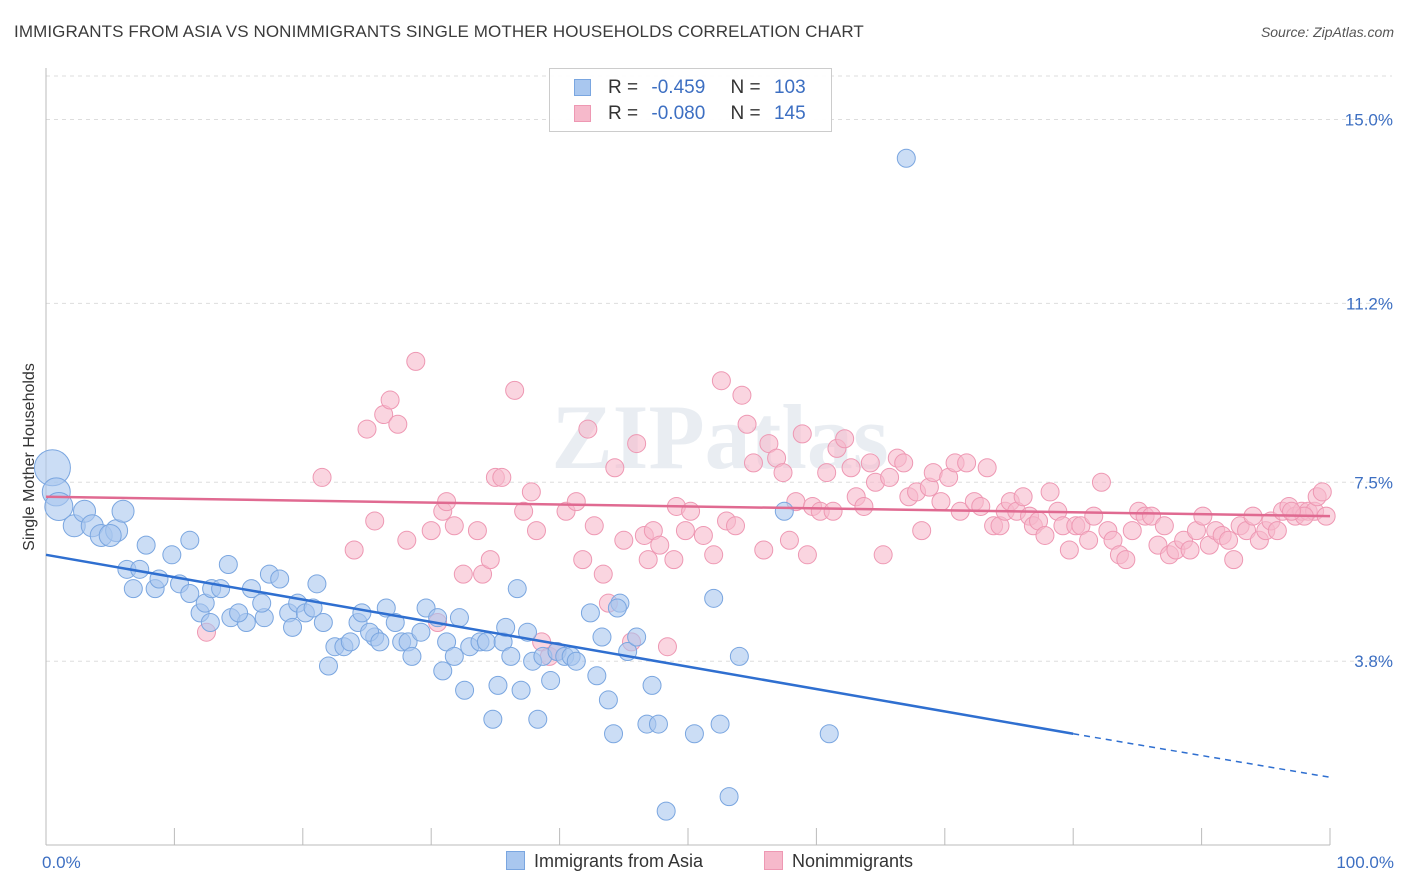 Image resolution: width=1406 pixels, height=892 pixels. Describe the element at coordinates (1373, 661) in the screenshot. I see `y-tick-label: 3.8%` at that location.